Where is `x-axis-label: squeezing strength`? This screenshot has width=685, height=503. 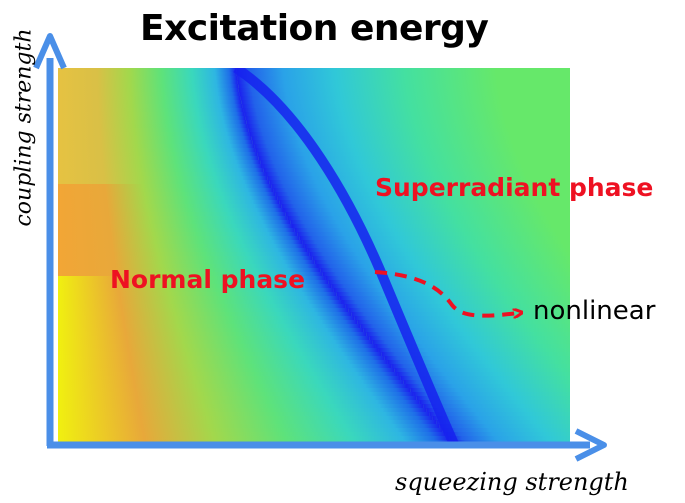 x-axis-label: squeezing strength is located at coordinates (512, 482).